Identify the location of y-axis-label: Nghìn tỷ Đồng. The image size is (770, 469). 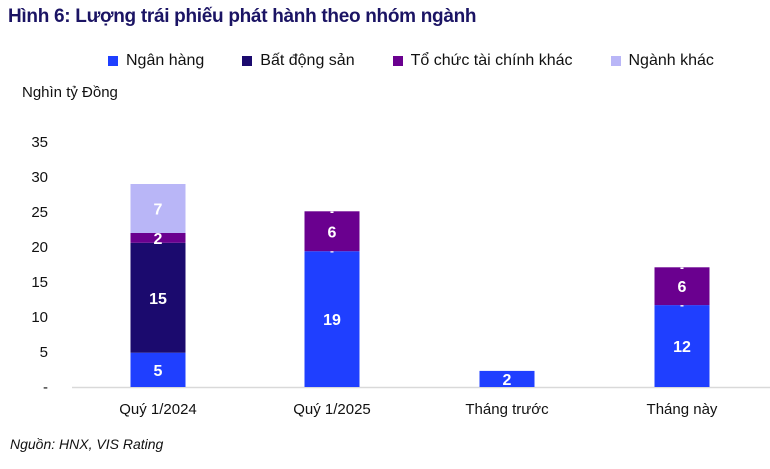
(70, 92).